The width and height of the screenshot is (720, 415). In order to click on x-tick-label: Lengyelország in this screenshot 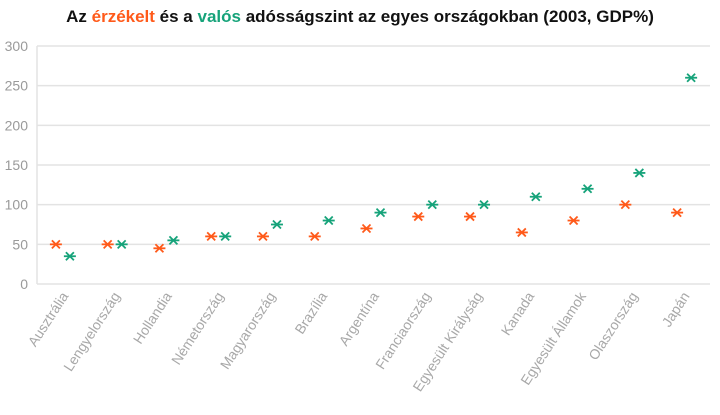, I will do `click(91, 331)`.